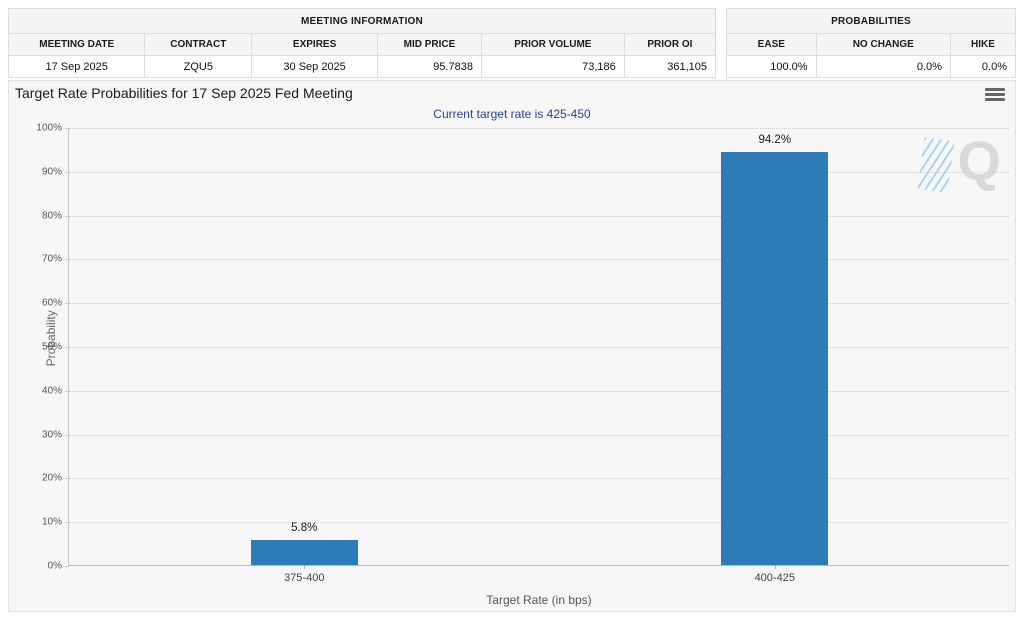  Describe the element at coordinates (774, 578) in the screenshot. I see `x-category-label-400-425: 400-425` at that location.